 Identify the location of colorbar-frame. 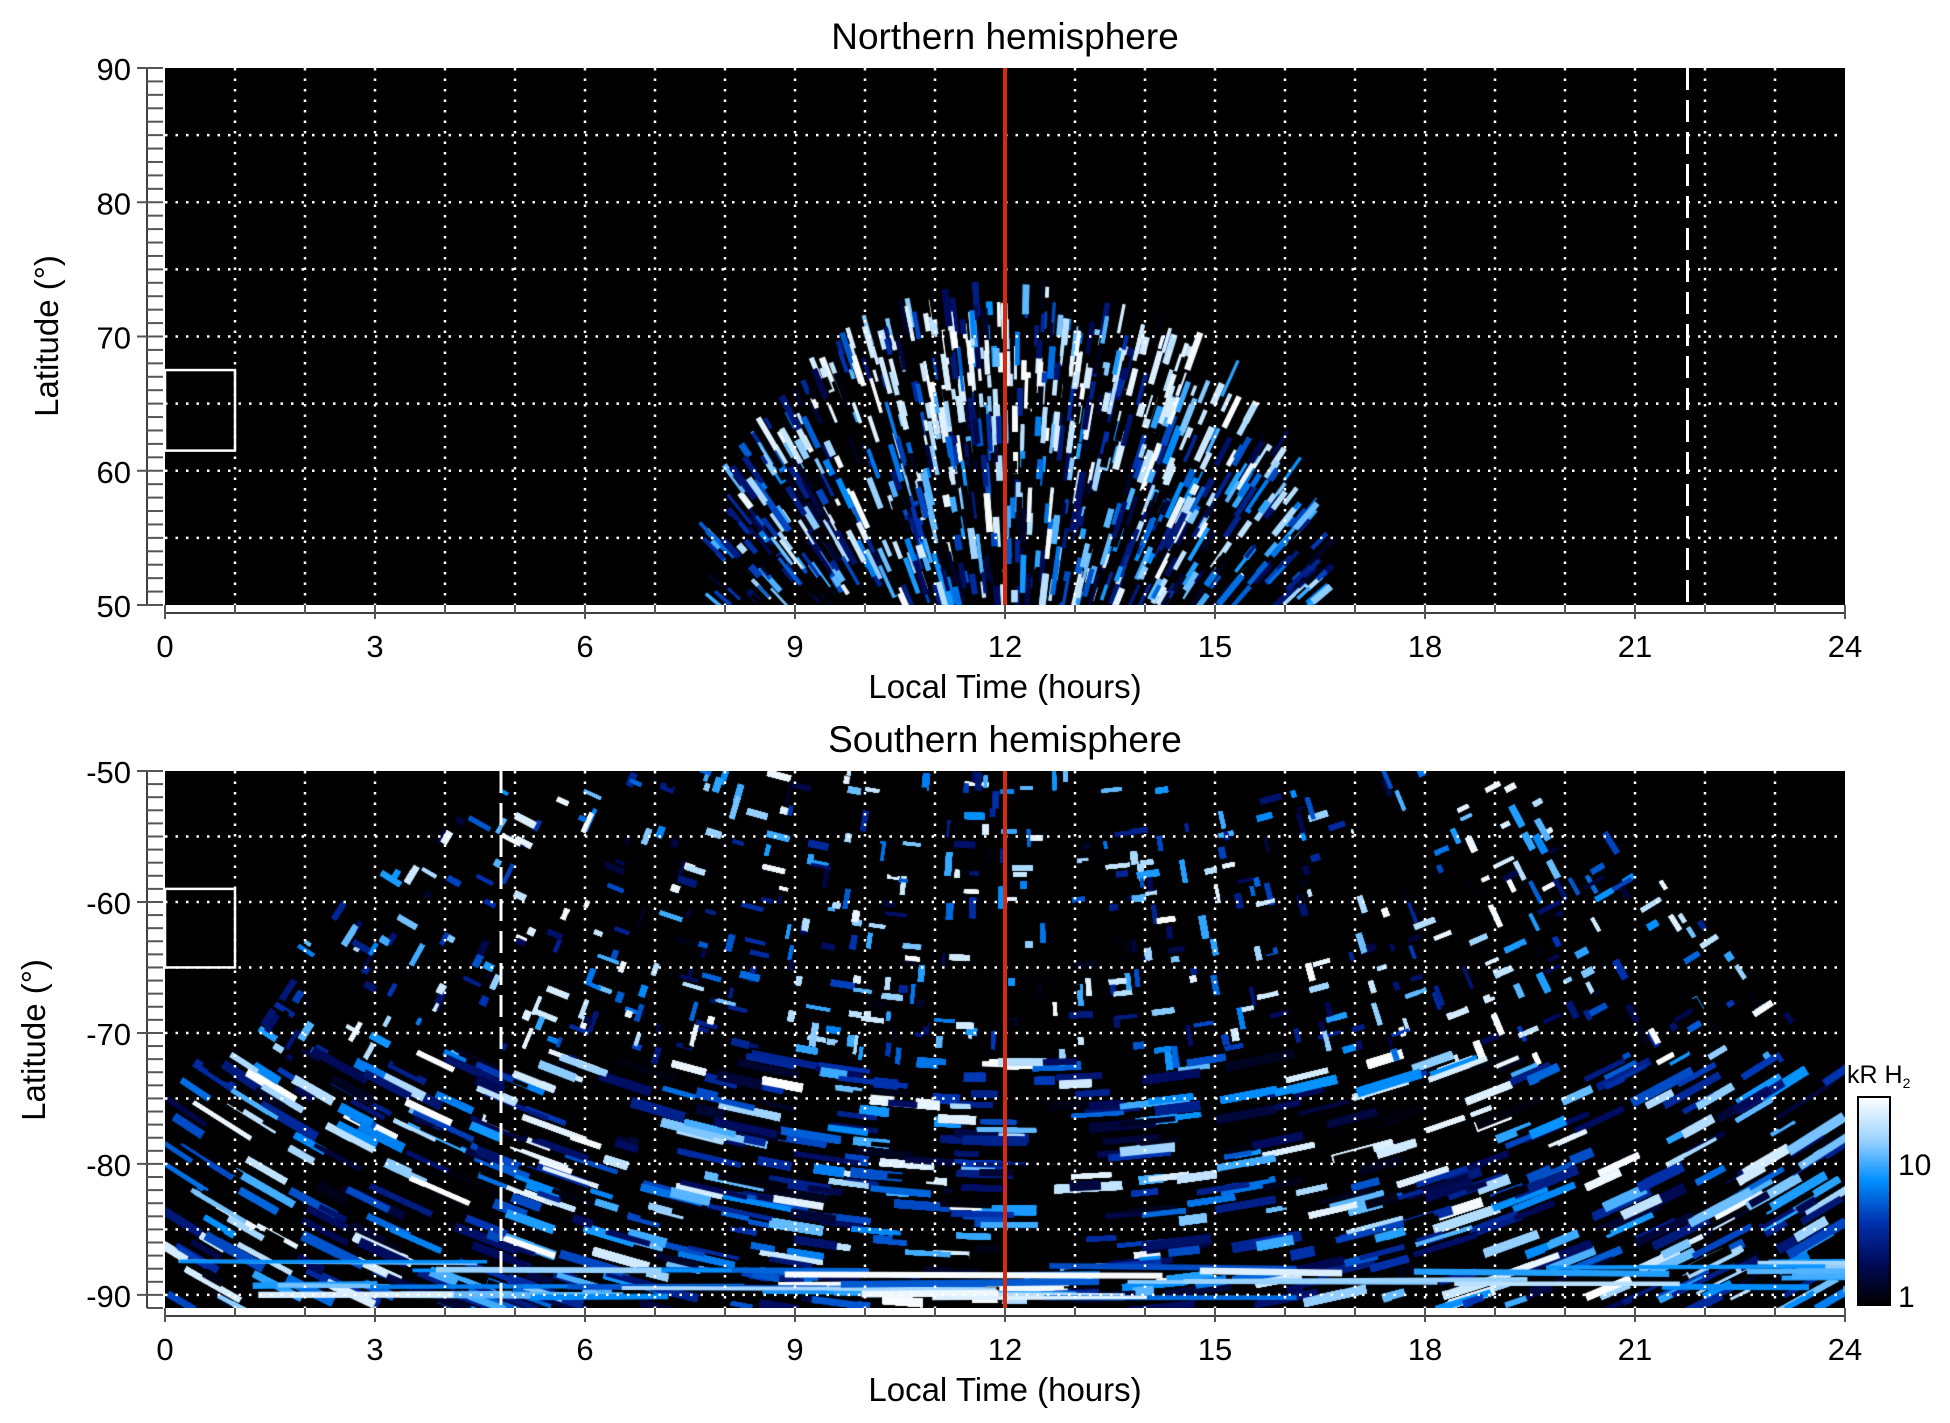
(1874, 1201).